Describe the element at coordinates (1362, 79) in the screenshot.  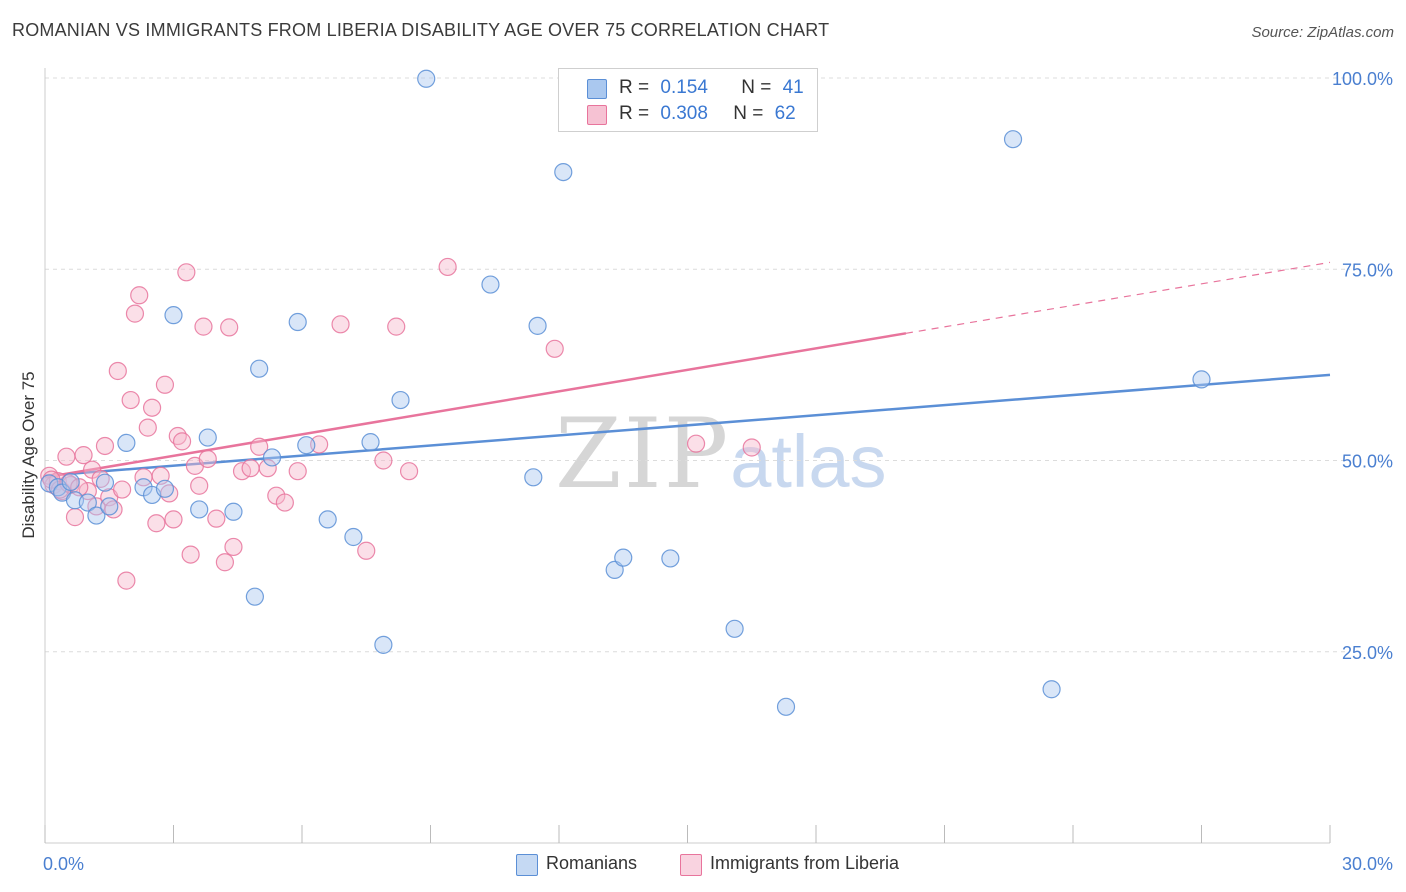
I see `y-tick-label: 100.0%` at that location.